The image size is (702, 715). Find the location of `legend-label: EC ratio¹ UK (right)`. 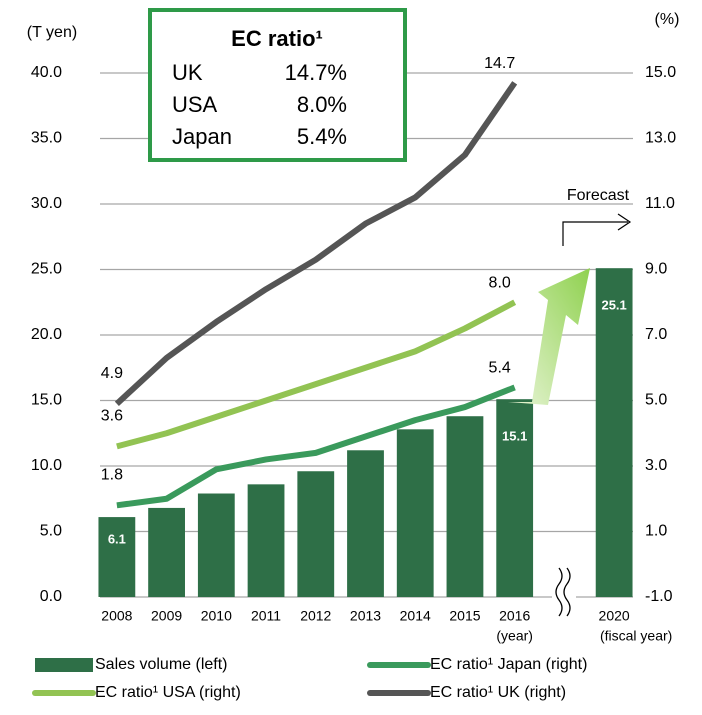

legend-label: EC ratio¹ UK (right) is located at coordinates (498, 692).